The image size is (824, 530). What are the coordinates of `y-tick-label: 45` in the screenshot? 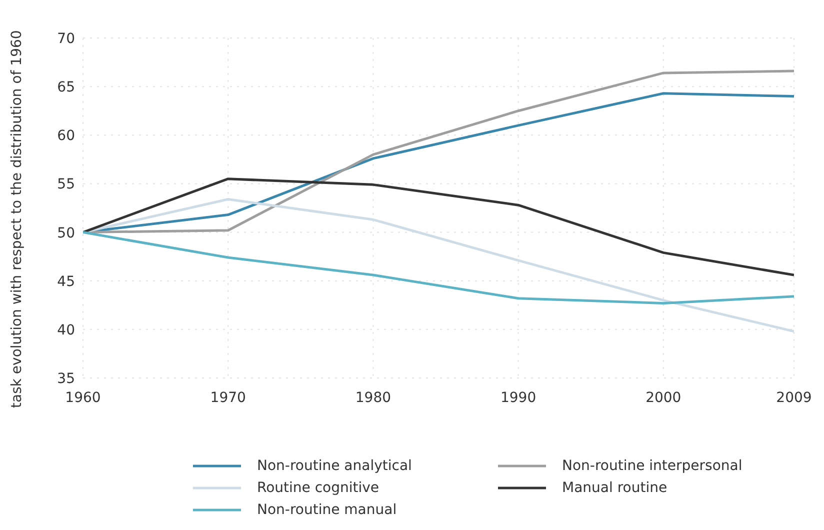 It's located at (66, 282).